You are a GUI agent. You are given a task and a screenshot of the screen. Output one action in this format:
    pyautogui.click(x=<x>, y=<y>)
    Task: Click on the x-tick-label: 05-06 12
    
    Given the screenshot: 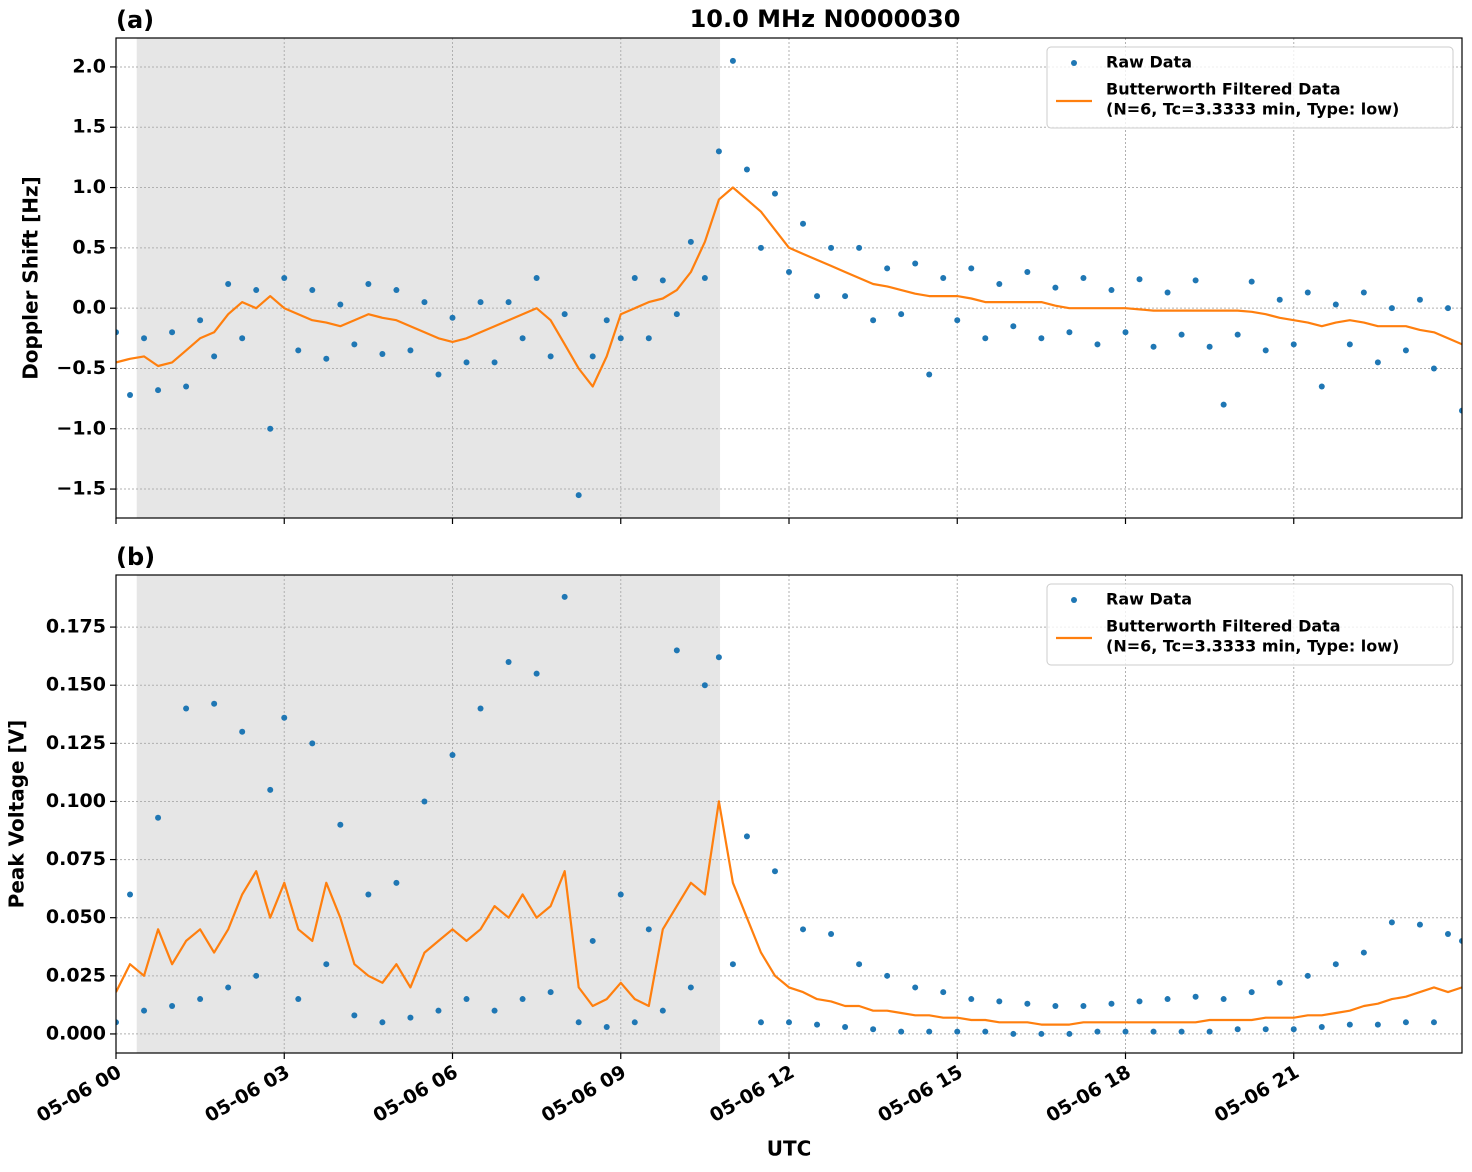 What is the action you would take?
    pyautogui.click(x=752, y=1094)
    